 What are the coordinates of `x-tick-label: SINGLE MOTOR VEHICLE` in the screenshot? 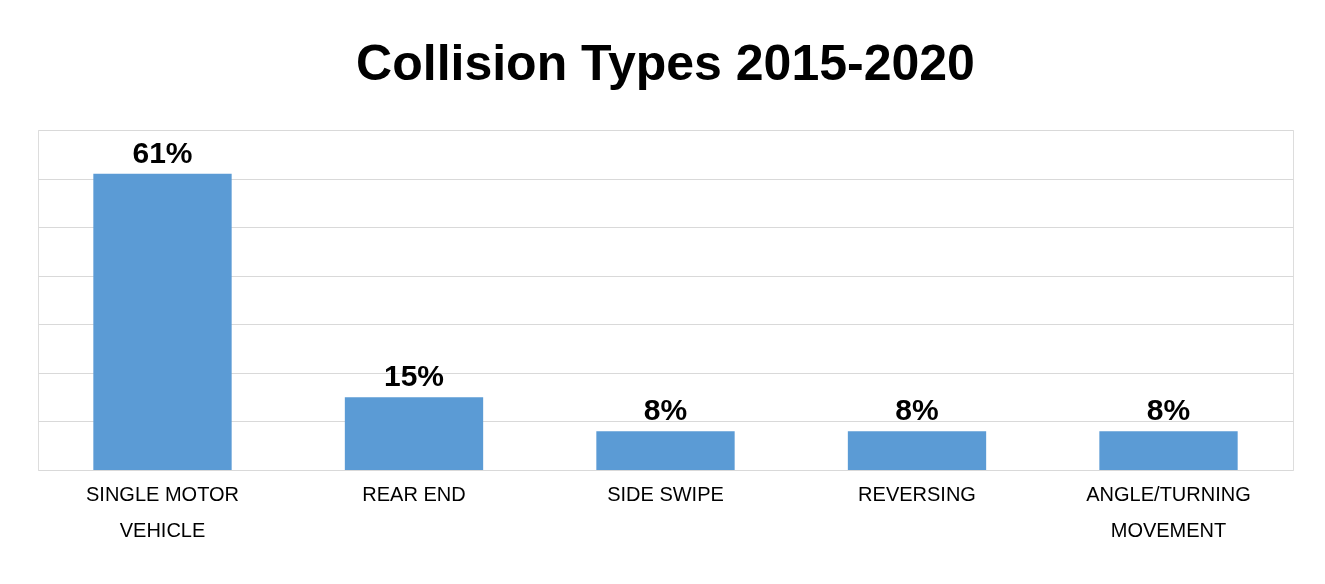 It's located at (162, 511).